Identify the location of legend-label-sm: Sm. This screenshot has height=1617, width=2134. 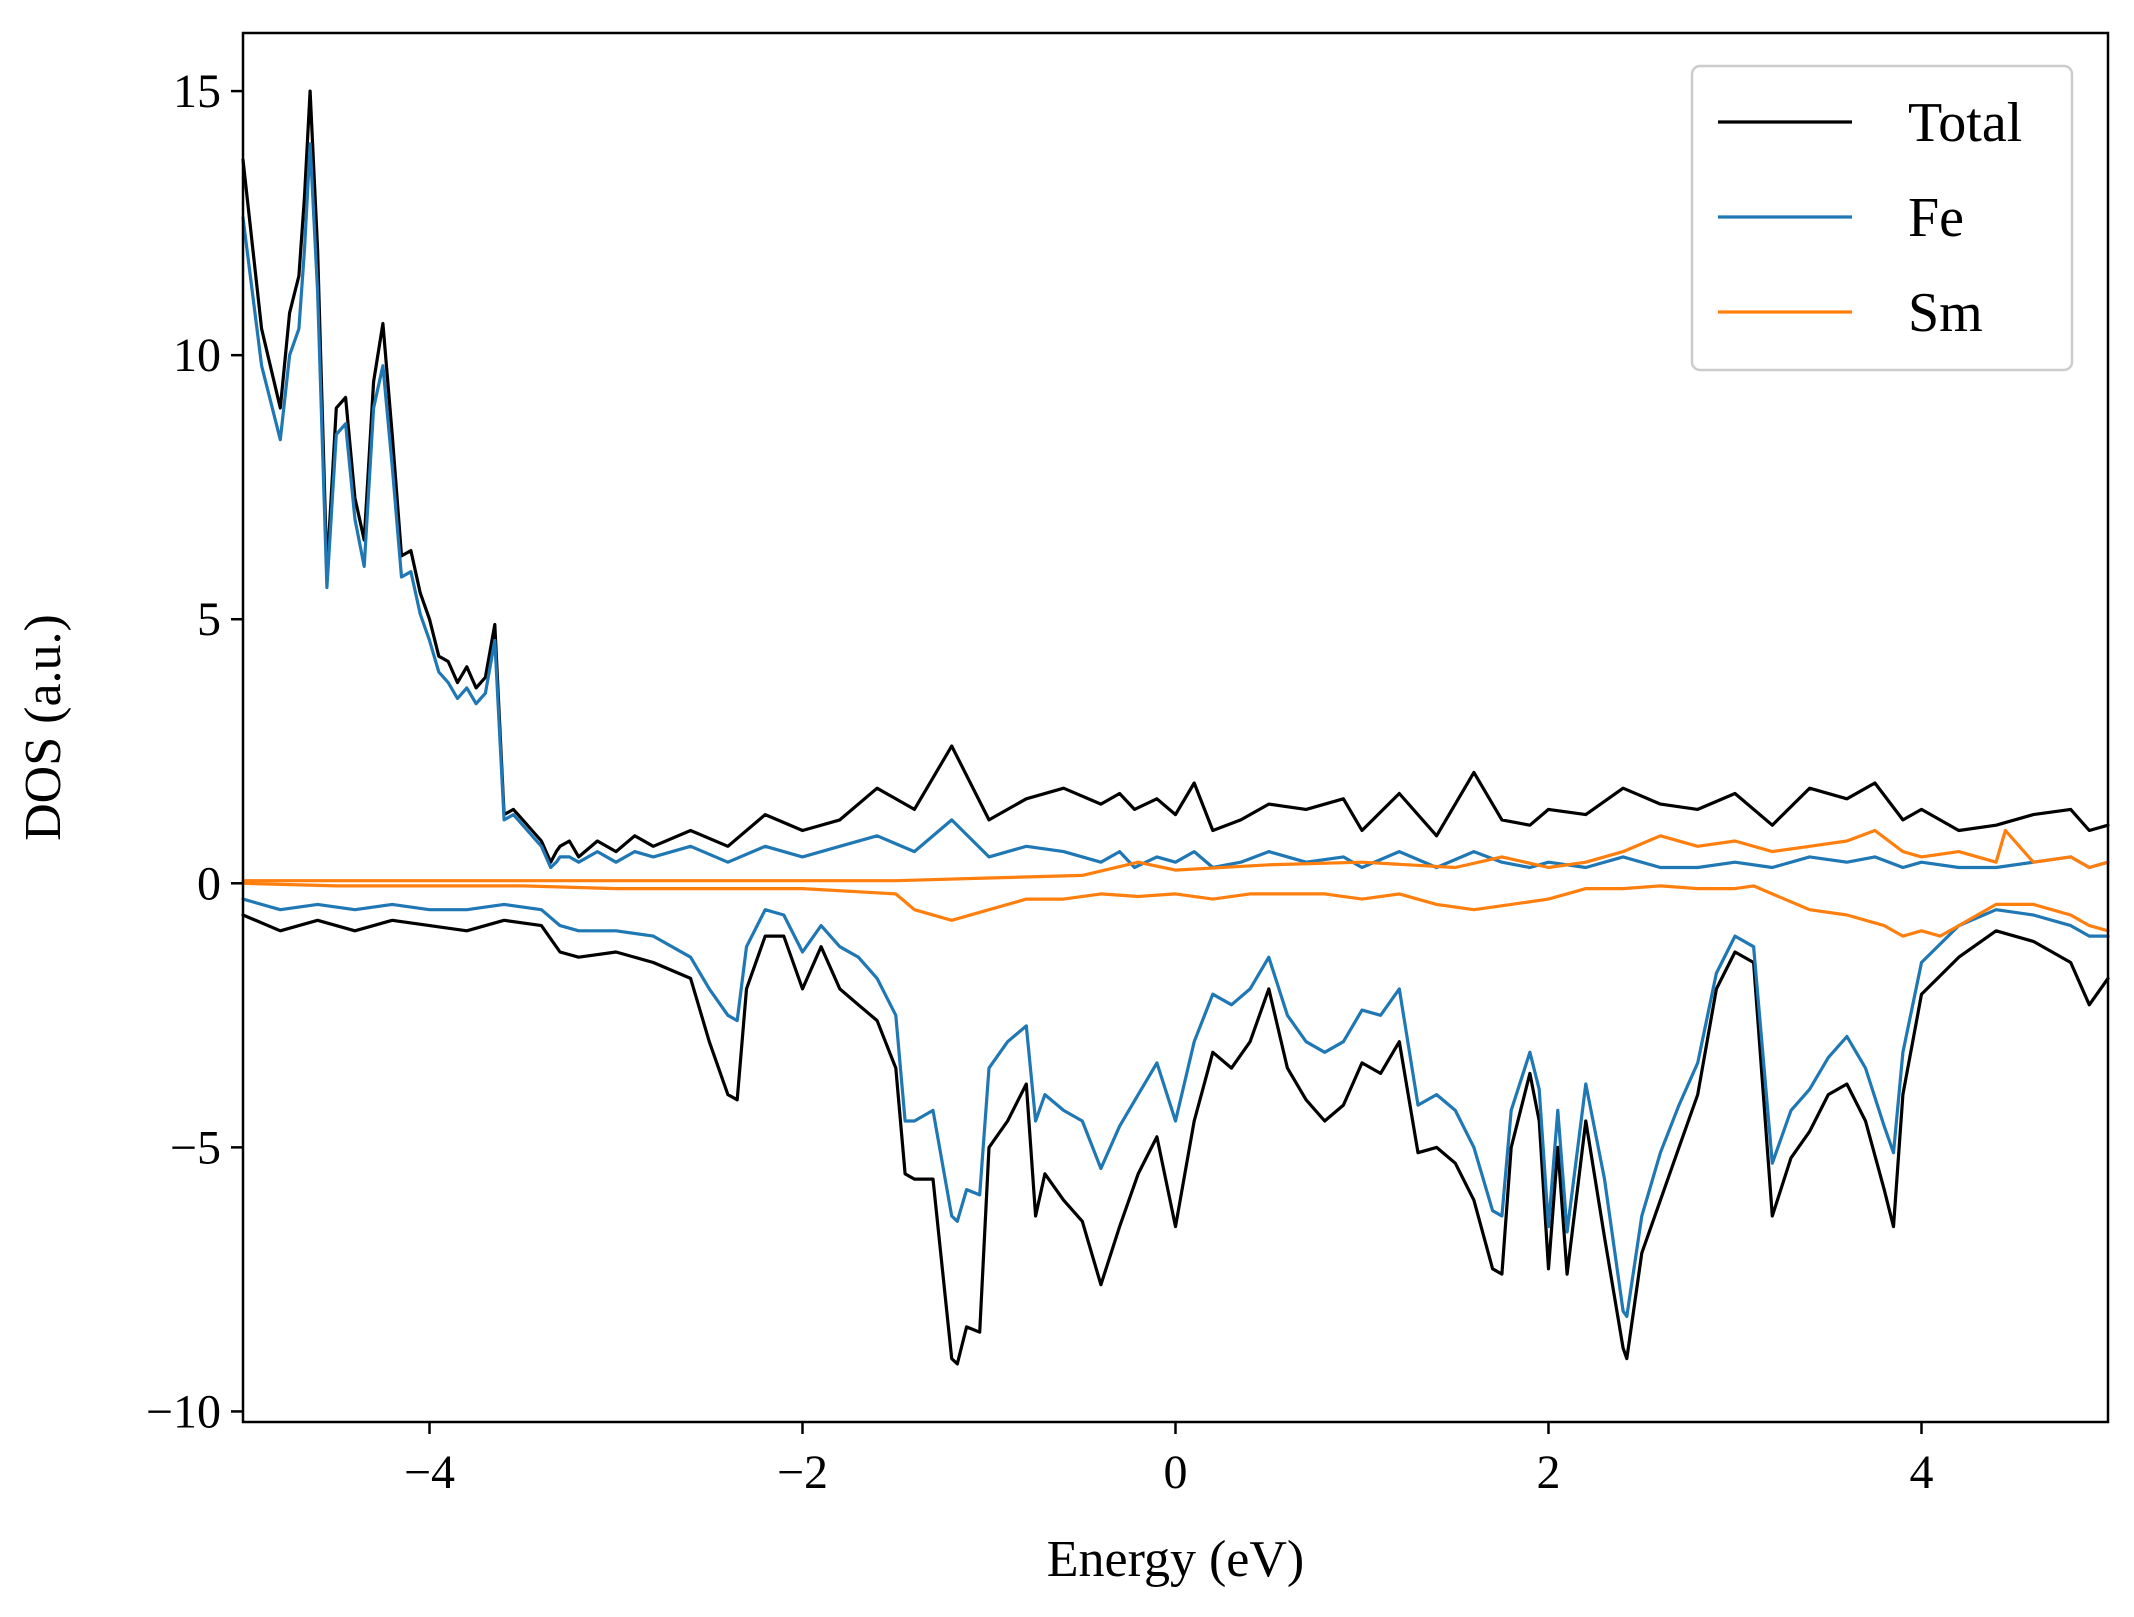
(1945, 313).